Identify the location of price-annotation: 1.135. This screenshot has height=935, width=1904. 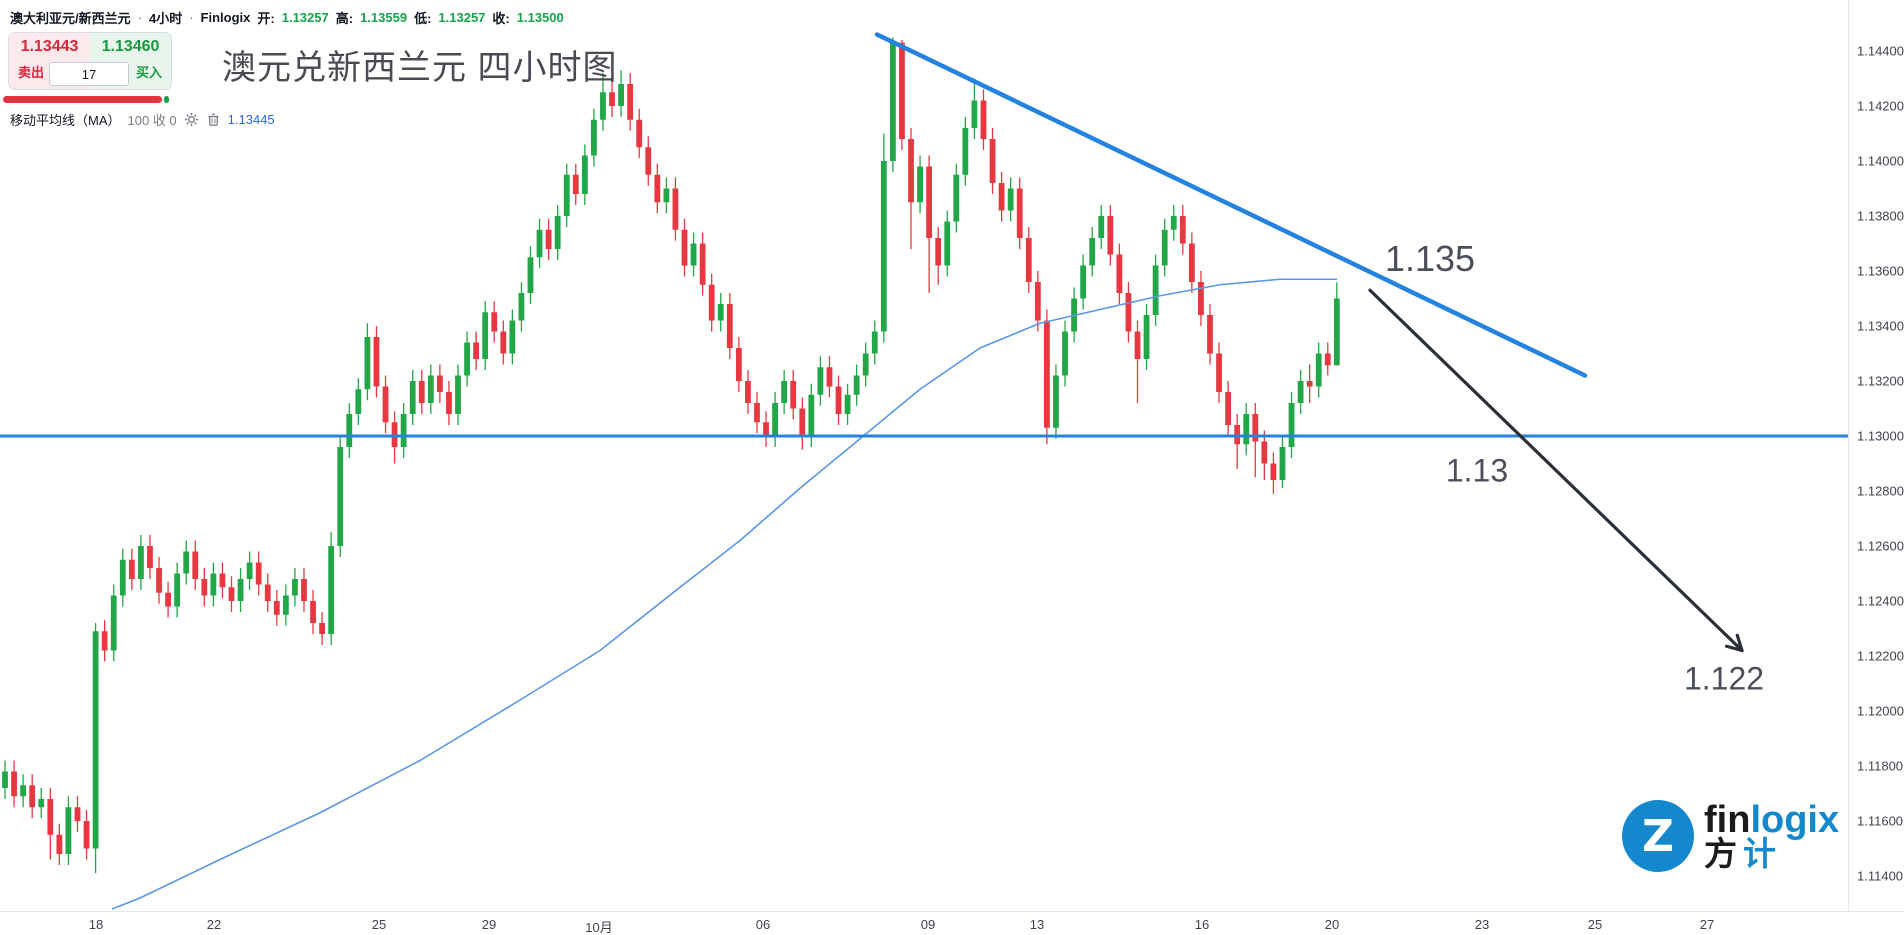
(1430, 258).